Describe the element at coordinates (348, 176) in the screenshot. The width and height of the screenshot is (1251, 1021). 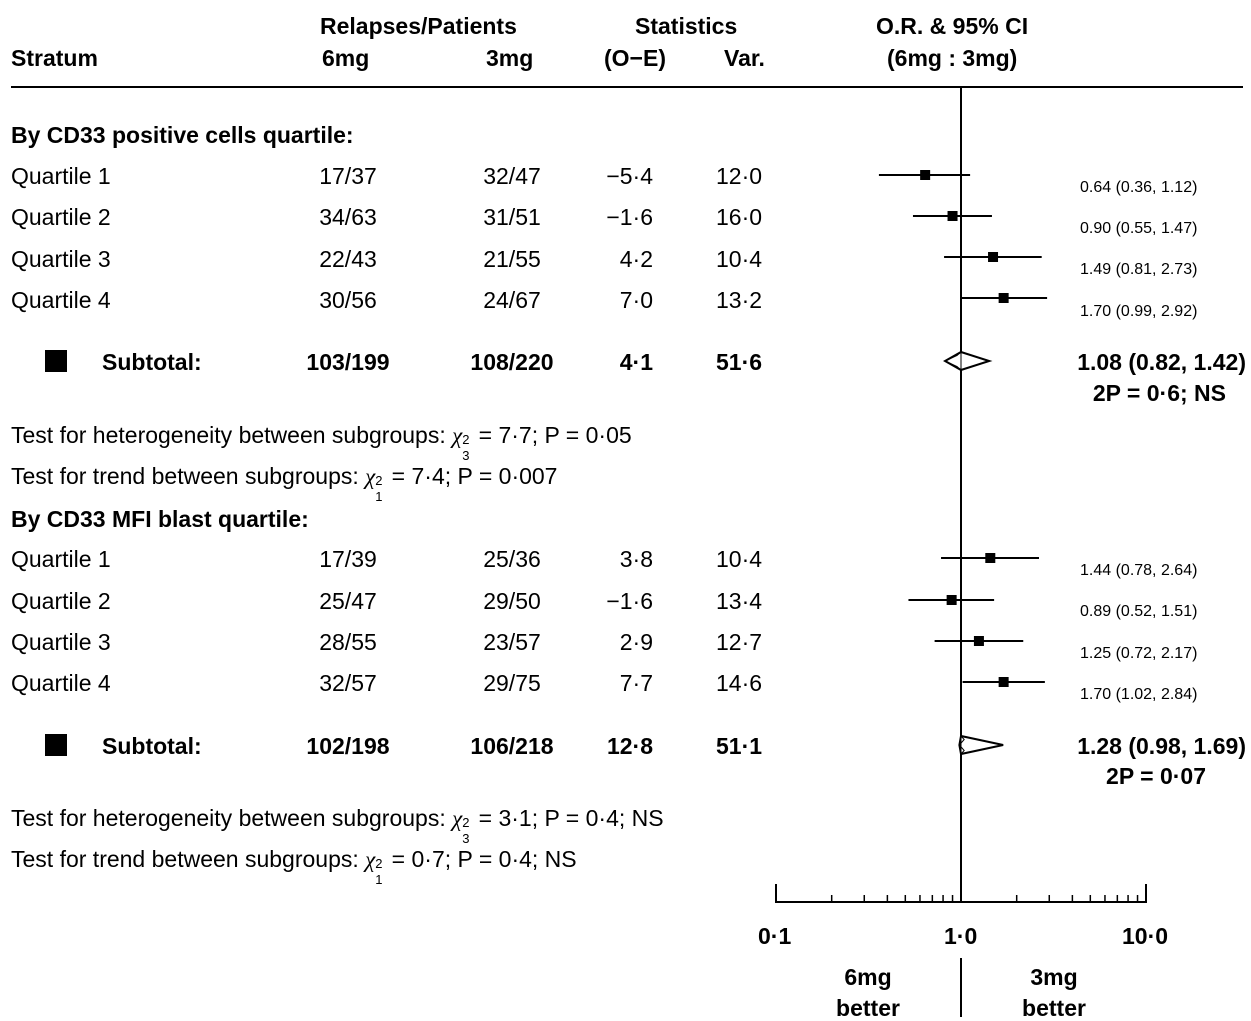
I see `row-6mg: 17/37` at that location.